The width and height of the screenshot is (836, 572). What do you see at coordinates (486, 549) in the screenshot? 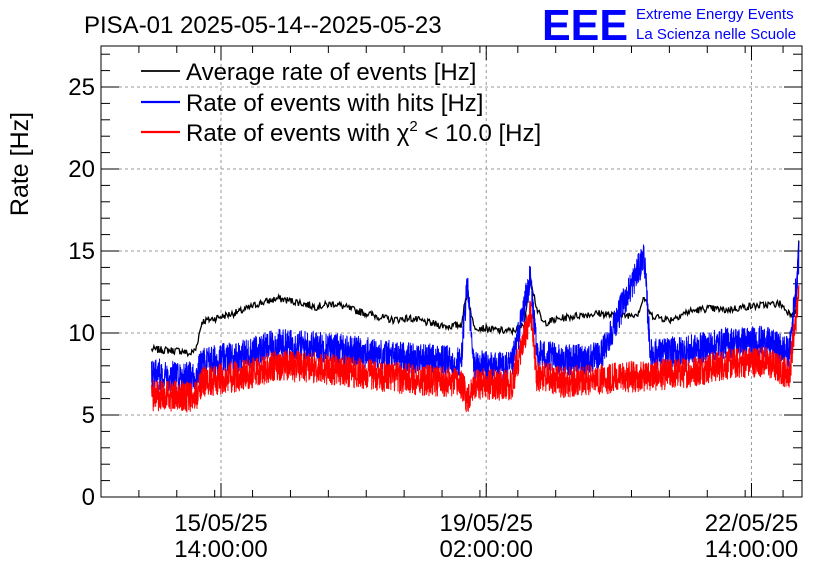
I see `x-tick-label-time: 02:00:00` at bounding box center [486, 549].